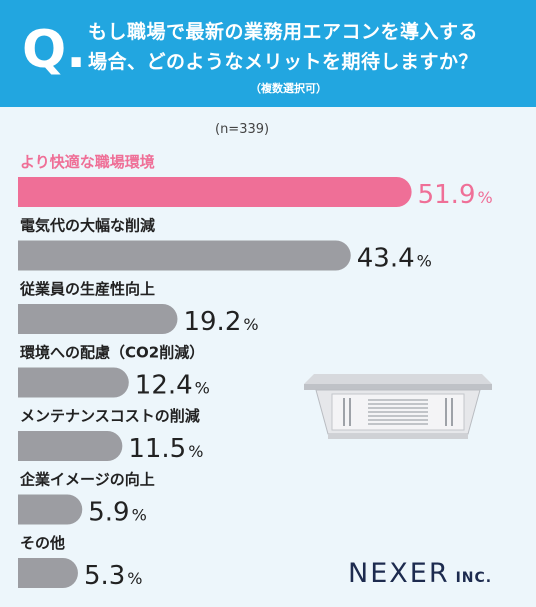 The image size is (536, 607). What do you see at coordinates (87, 226) in the screenshot?
I see `category-label: 電気代の大幅な削減` at bounding box center [87, 226].